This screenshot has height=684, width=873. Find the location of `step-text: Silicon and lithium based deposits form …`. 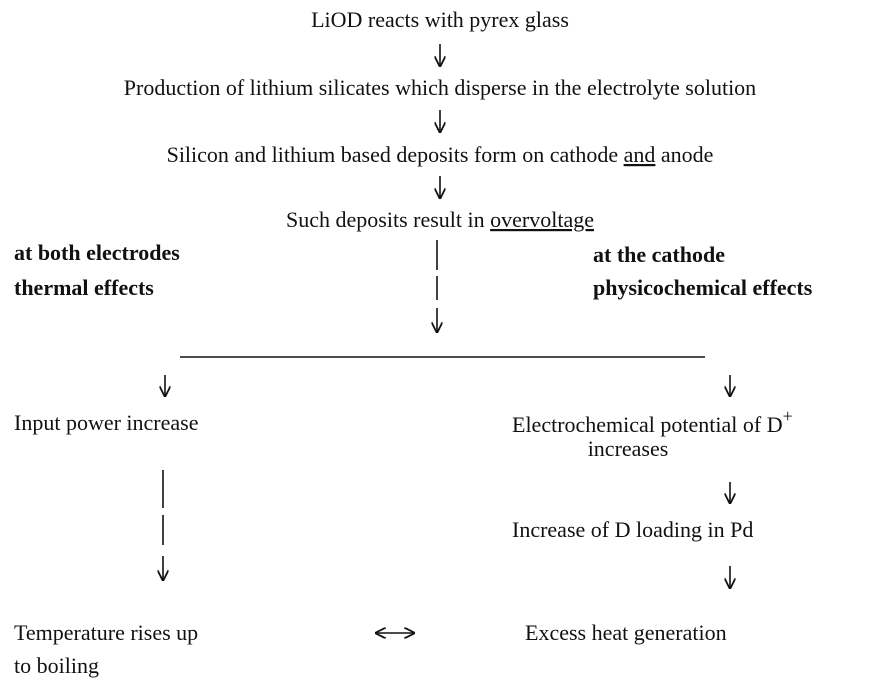

step-text: Silicon and lithium based deposits form … is located at coordinates (440, 154).